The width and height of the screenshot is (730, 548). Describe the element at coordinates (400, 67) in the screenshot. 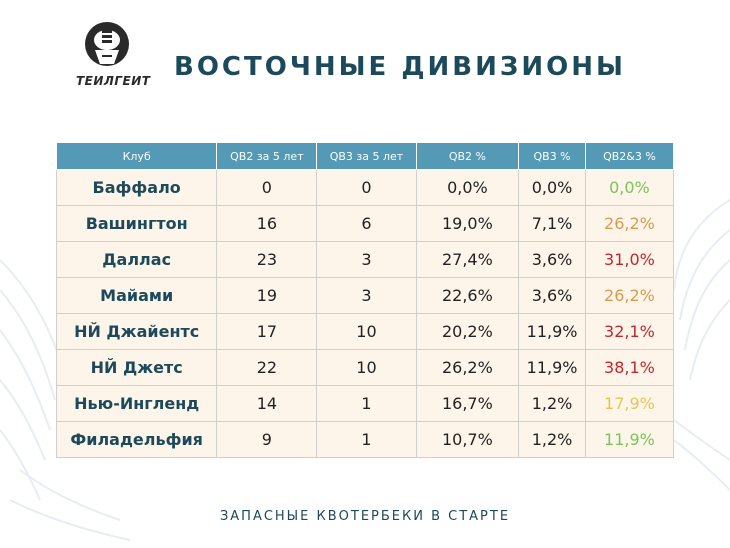

I see `page-title: ВОСТОЧНЫЕ ДИВИЗИОНЫ` at that location.